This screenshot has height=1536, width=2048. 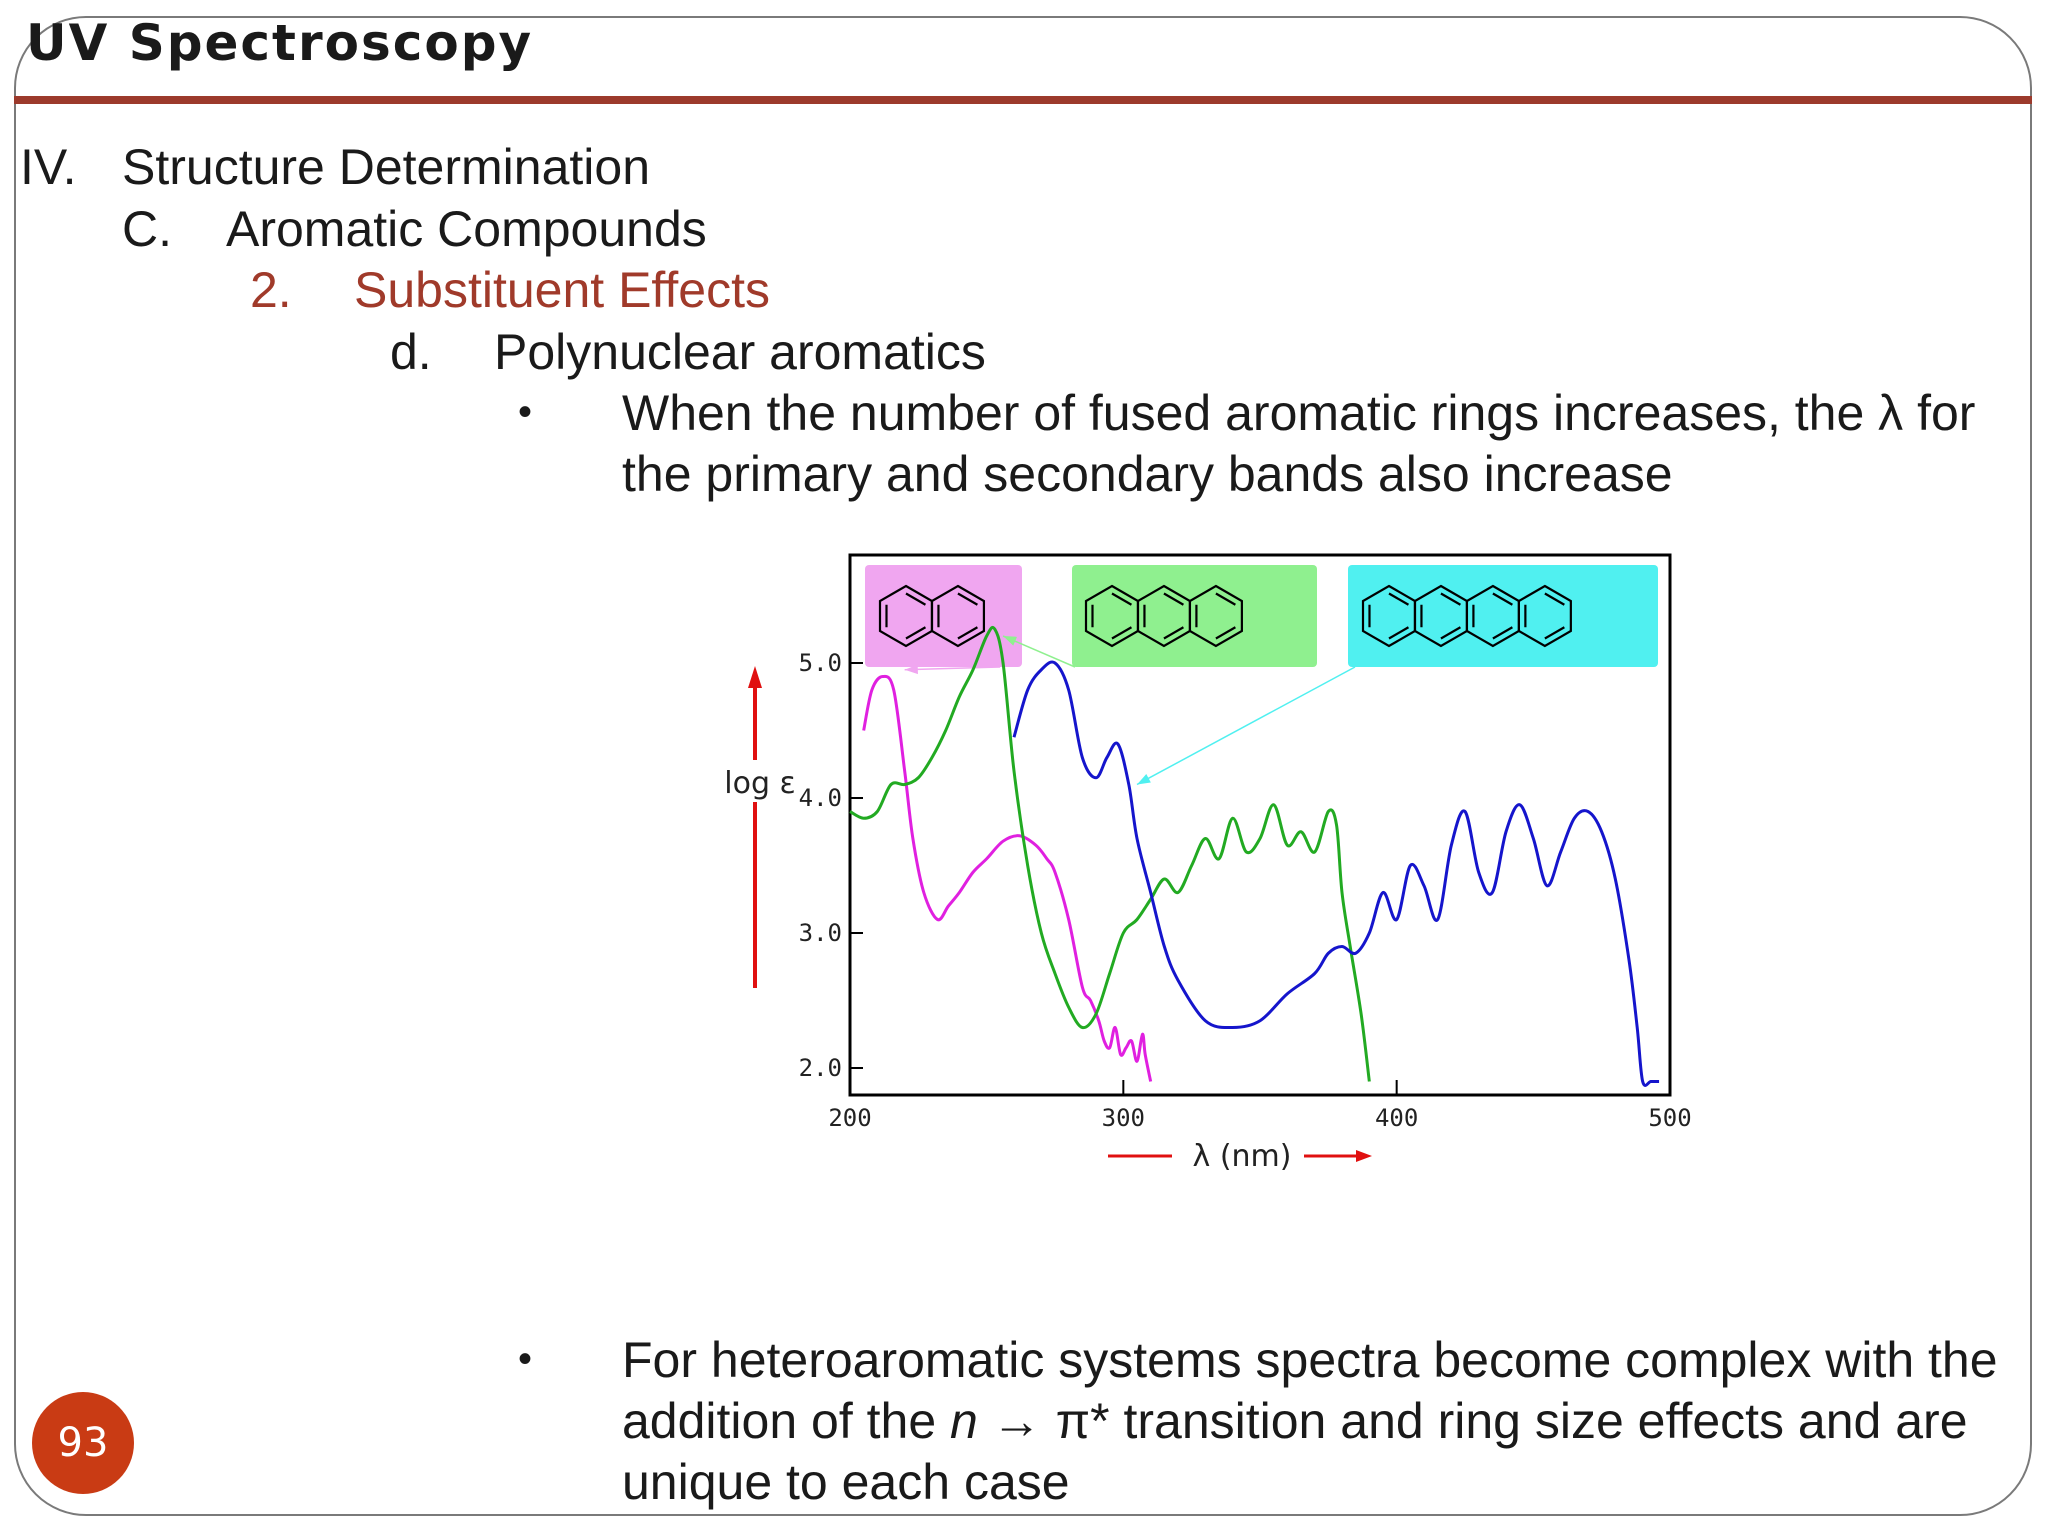 I want to click on plot-area, so click(x=1260, y=825).